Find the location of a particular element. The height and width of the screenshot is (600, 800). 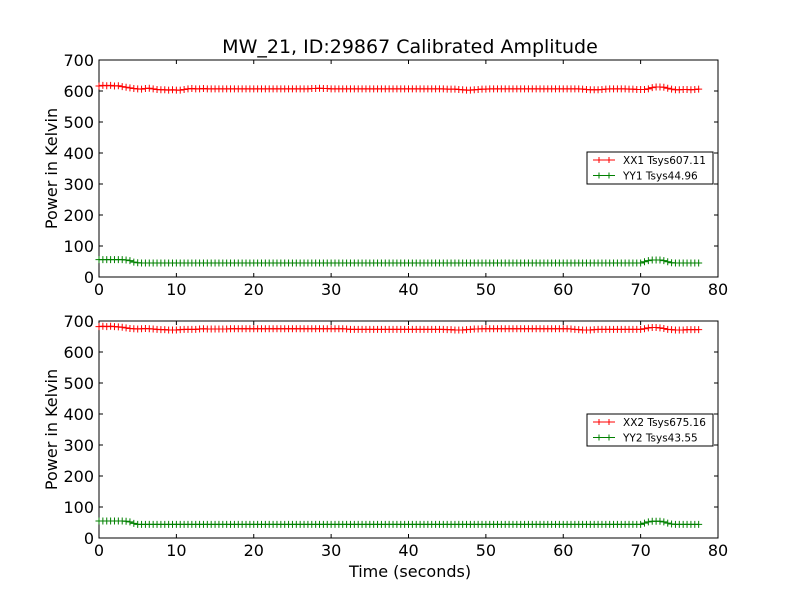

y-tick-label: 600 is located at coordinates (78, 91).